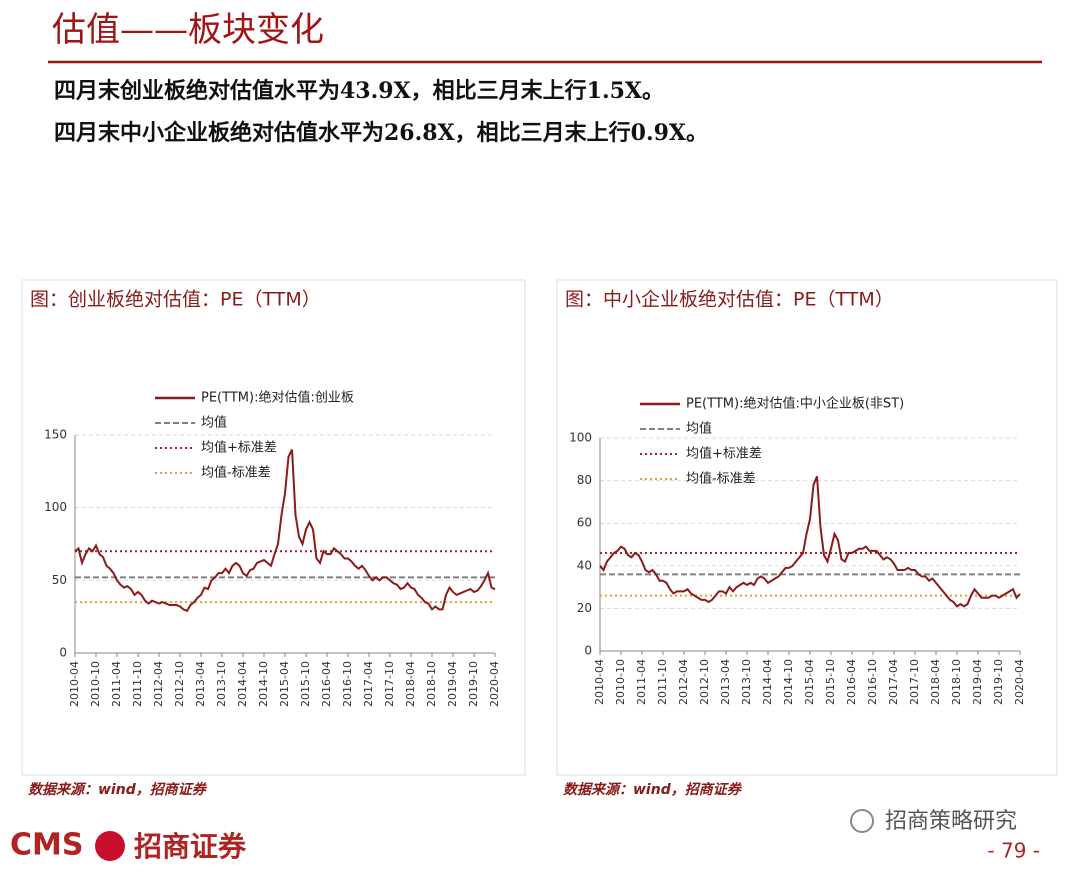 The image size is (1080, 873). I want to click on slide-title: 估值——板块变化, so click(188, 30).